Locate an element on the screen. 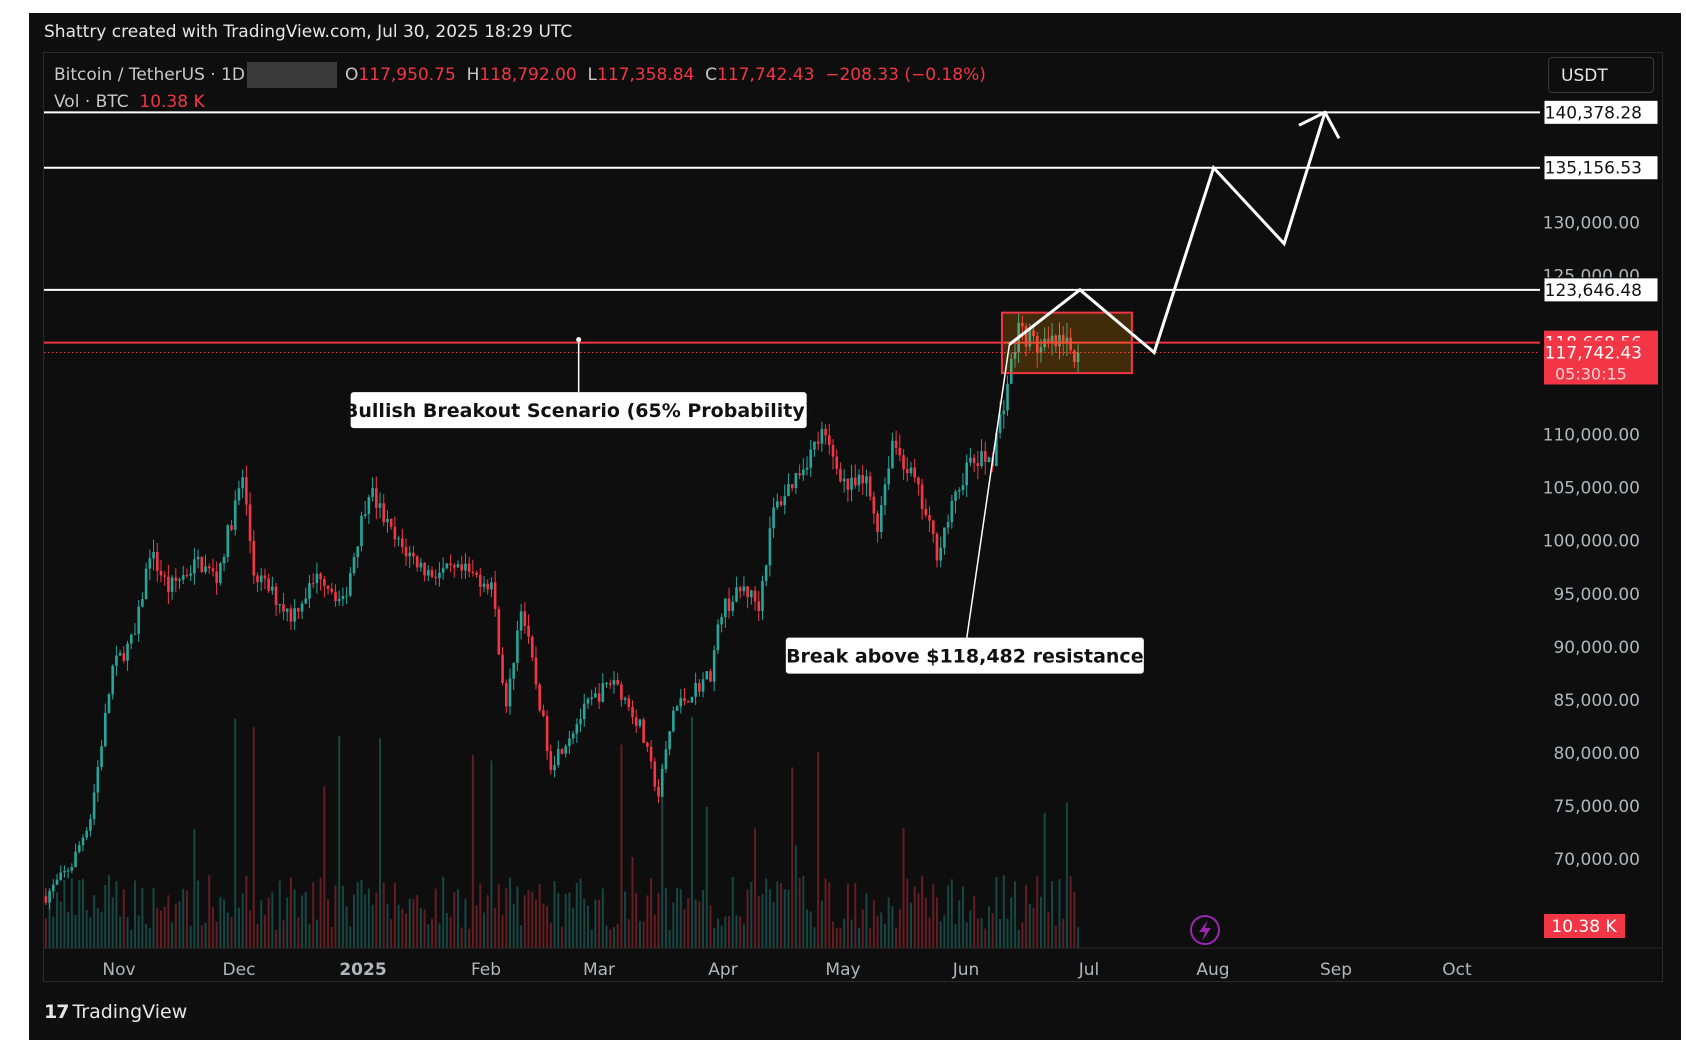  annotation-anchor-dot is located at coordinates (579, 340).